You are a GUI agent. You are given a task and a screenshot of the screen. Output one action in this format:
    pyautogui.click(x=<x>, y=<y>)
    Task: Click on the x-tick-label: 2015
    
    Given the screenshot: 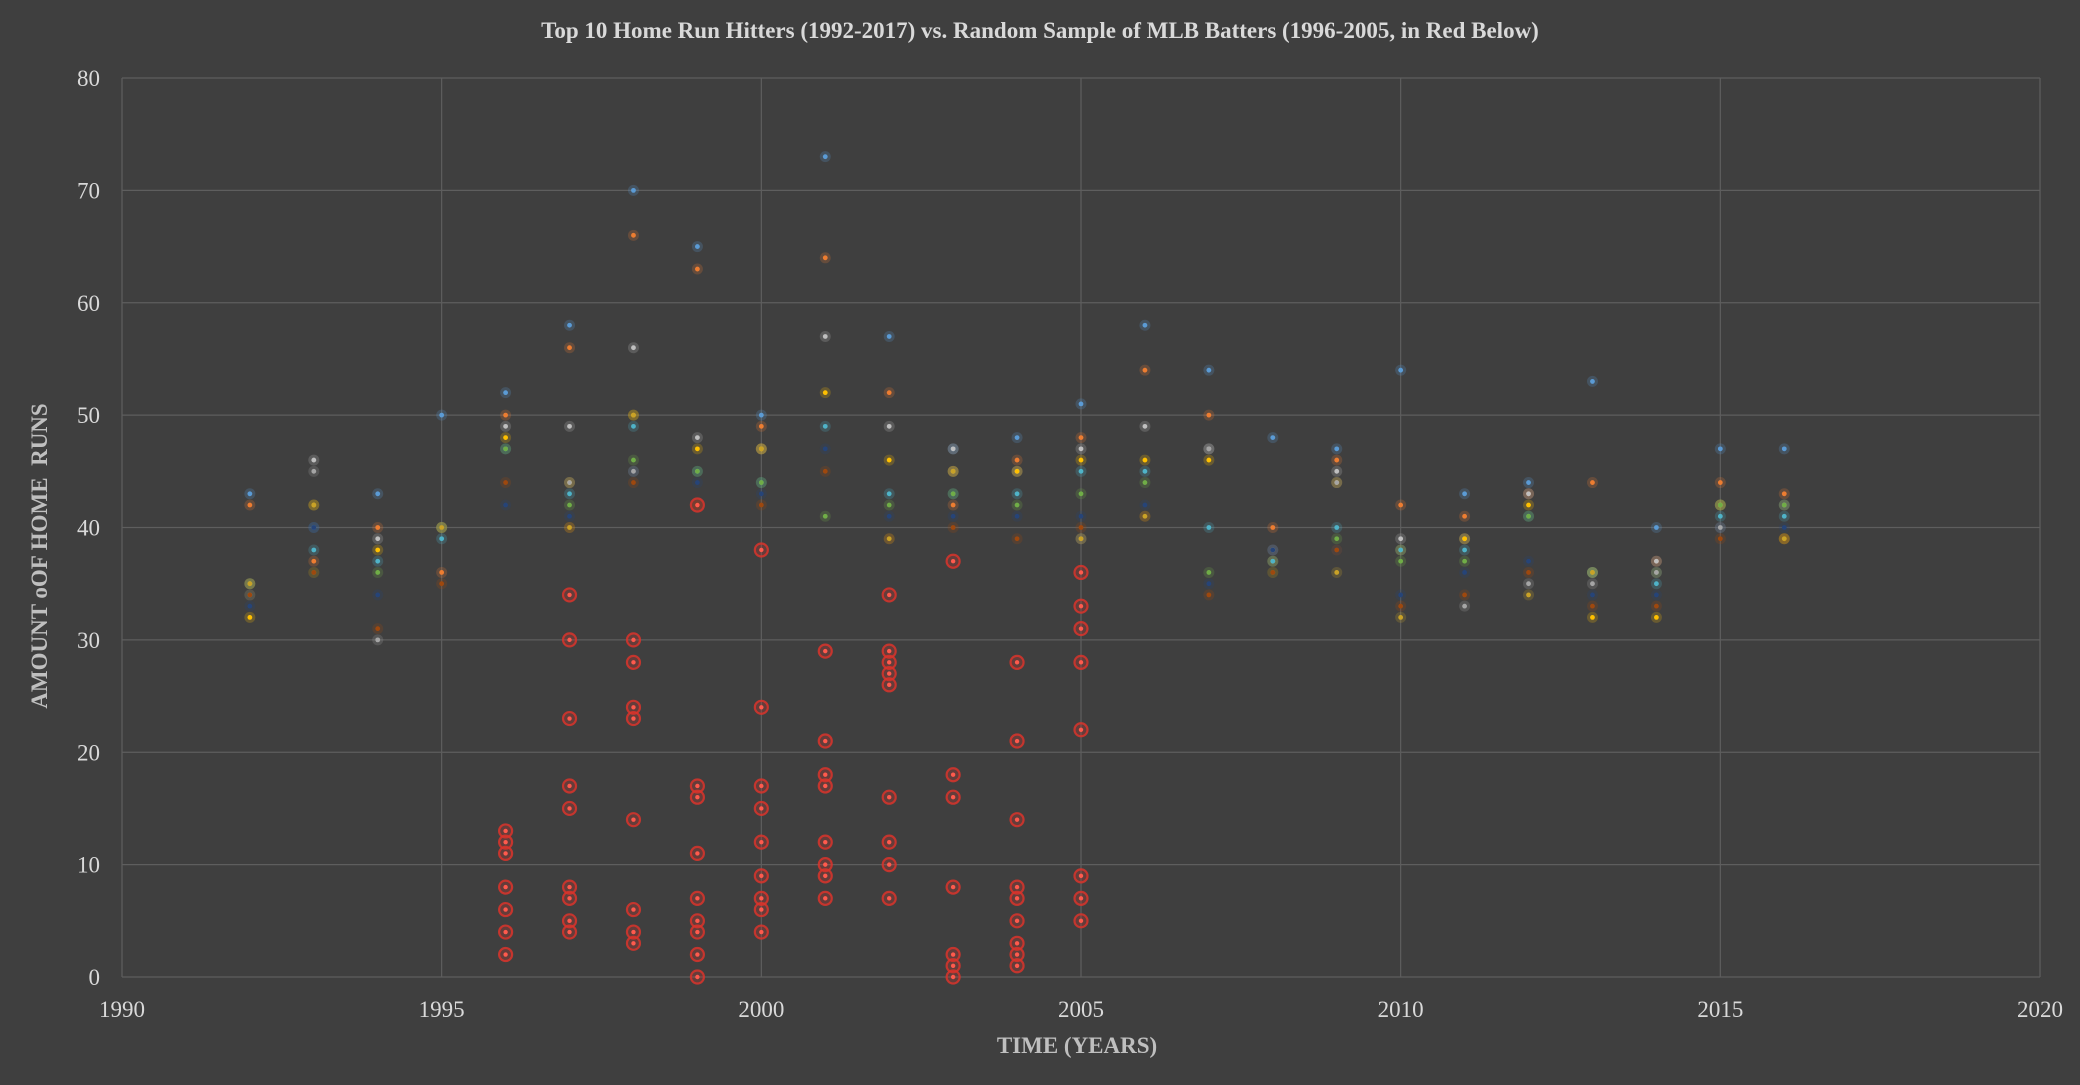 What is the action you would take?
    pyautogui.click(x=1720, y=1009)
    